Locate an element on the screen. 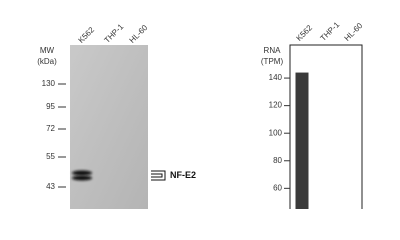  y-tick-label: 60 is located at coordinates (277, 187).